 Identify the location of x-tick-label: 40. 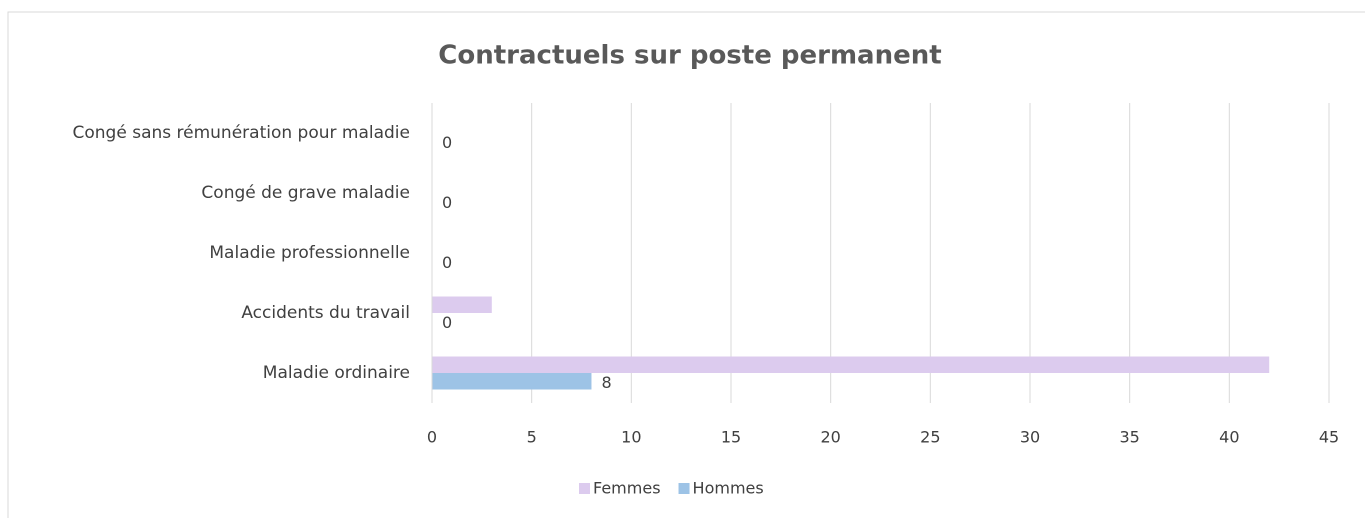
(1229, 437).